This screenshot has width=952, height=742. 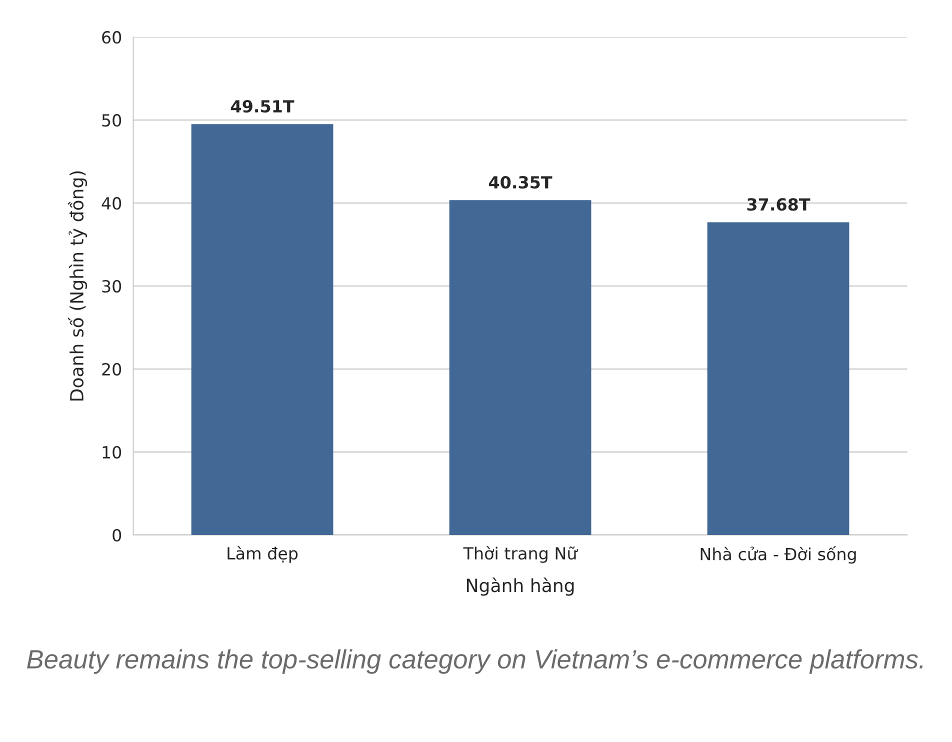 I want to click on y-tick-label: 60, so click(x=112, y=37).